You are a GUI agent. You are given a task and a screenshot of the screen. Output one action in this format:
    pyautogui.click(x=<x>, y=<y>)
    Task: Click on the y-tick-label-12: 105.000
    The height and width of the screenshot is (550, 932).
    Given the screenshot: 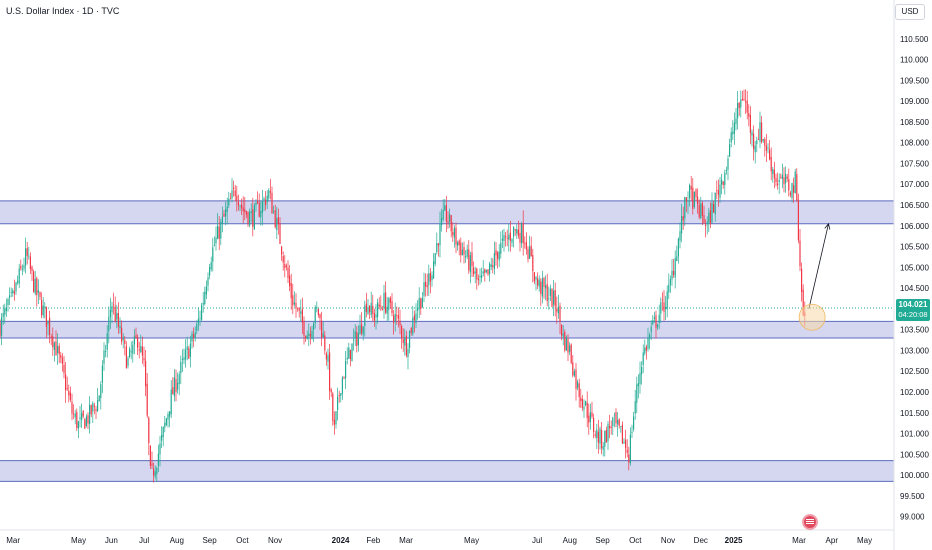 What is the action you would take?
    pyautogui.click(x=914, y=267)
    